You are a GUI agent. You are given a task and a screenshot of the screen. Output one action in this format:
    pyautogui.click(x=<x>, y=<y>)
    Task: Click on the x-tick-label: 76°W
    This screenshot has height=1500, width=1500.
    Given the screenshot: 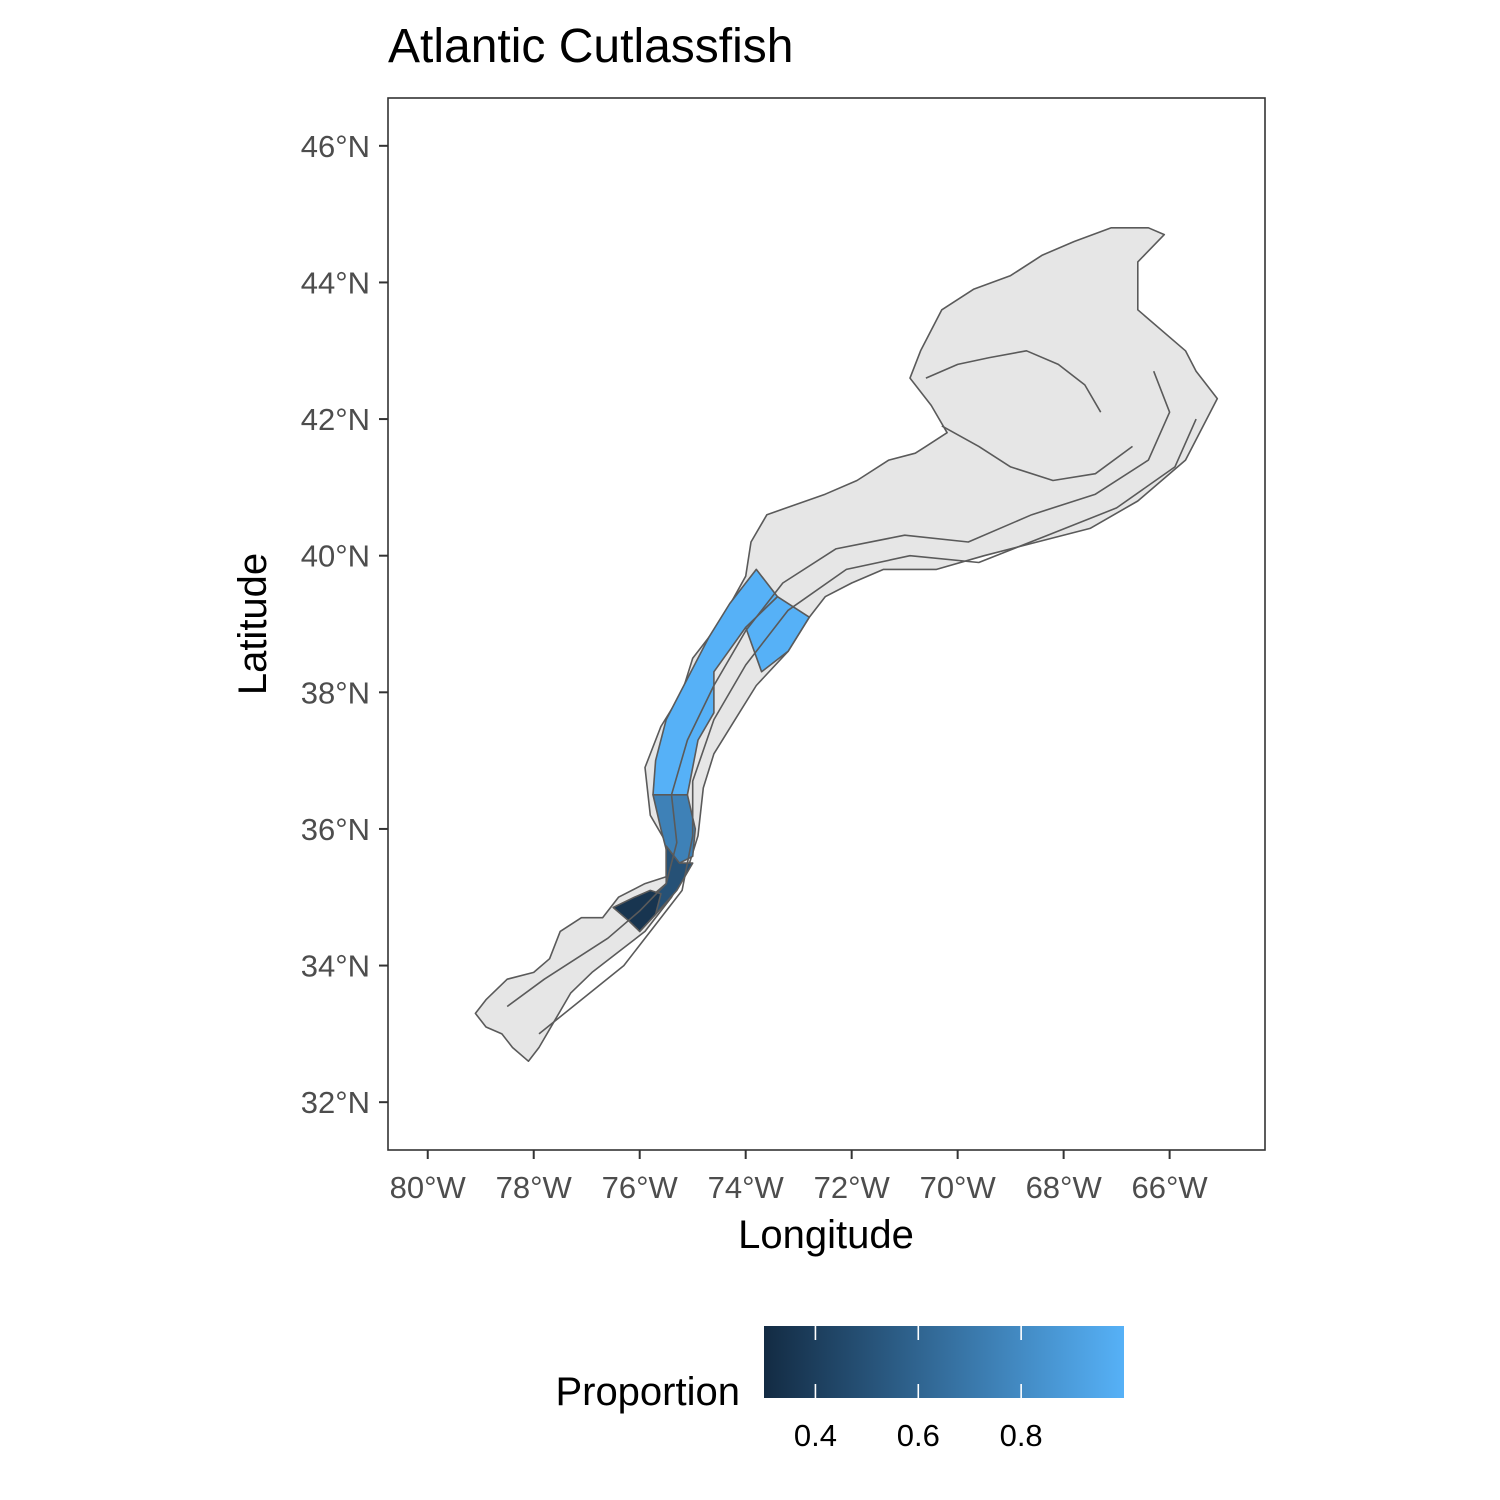 What is the action you would take?
    pyautogui.click(x=640, y=1187)
    